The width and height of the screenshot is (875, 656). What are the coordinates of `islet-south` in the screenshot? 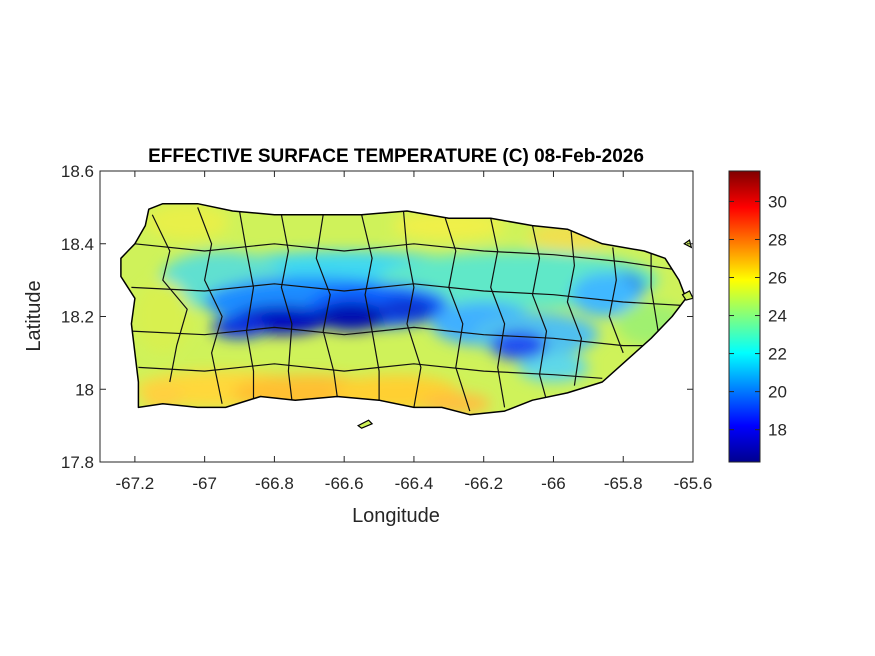 It's located at (365, 424).